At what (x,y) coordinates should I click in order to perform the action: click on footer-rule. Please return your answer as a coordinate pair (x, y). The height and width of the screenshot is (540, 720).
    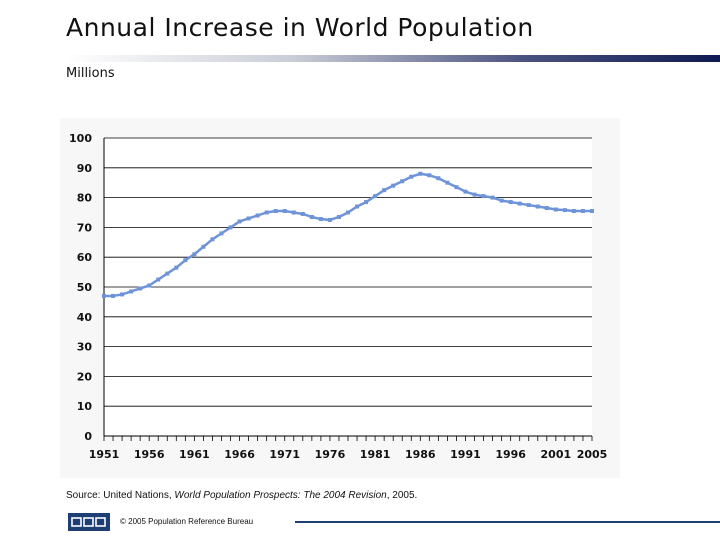
    Looking at the image, I should click on (507, 522).